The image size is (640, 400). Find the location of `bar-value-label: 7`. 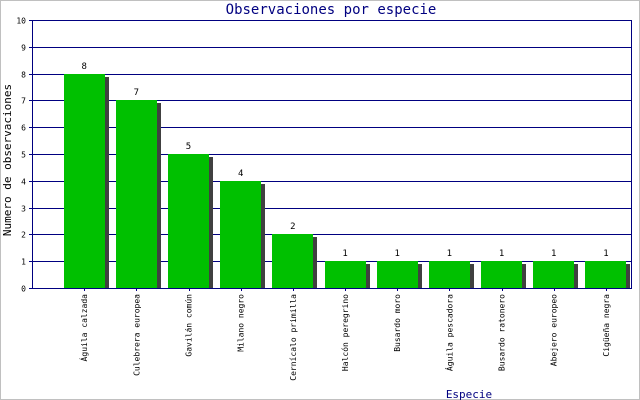

bar-value-label: 7 is located at coordinates (136, 93).